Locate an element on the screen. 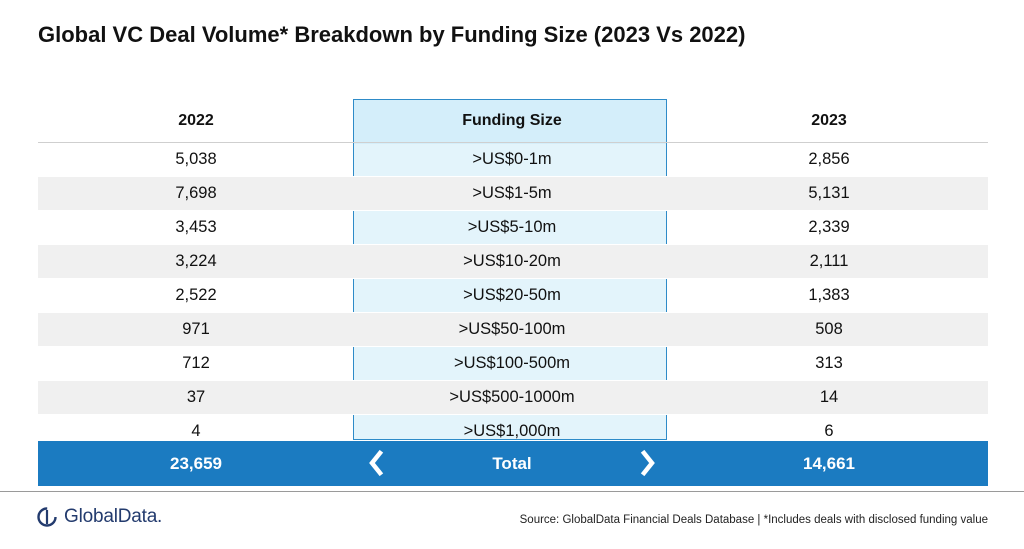  cell-2022: 712 is located at coordinates (196, 363).